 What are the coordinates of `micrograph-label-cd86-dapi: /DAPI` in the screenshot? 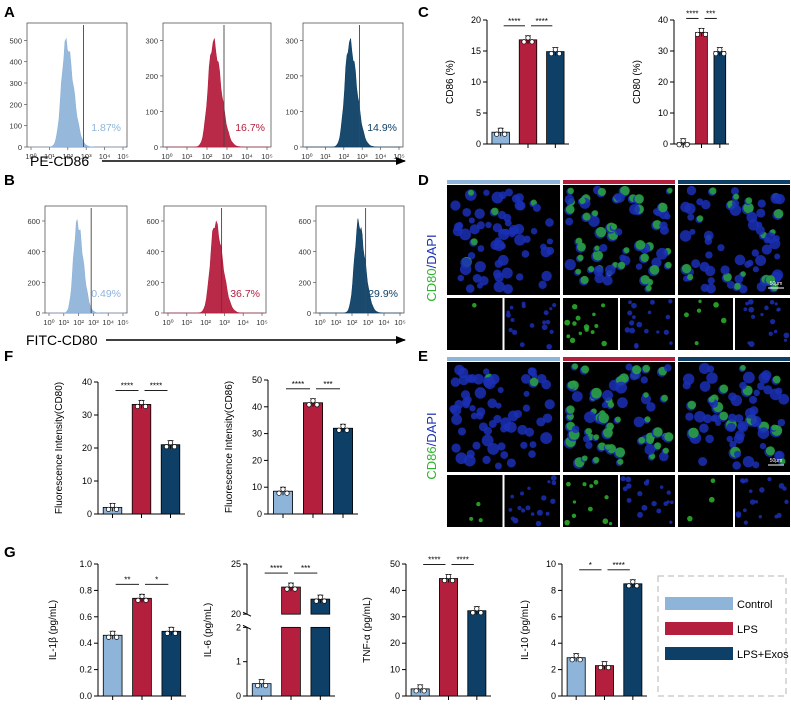 It's located at (431, 429).